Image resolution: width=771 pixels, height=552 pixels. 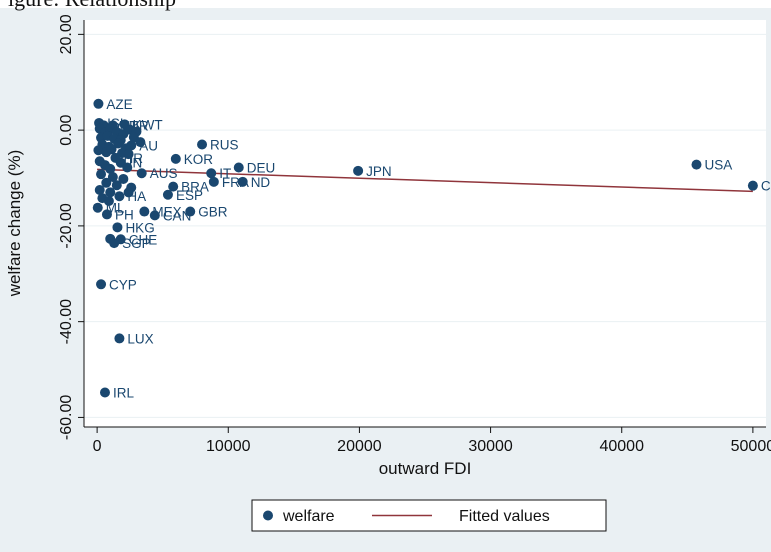 What do you see at coordinates (766, 186) in the screenshot?
I see `point-label: CHN` at bounding box center [766, 186].